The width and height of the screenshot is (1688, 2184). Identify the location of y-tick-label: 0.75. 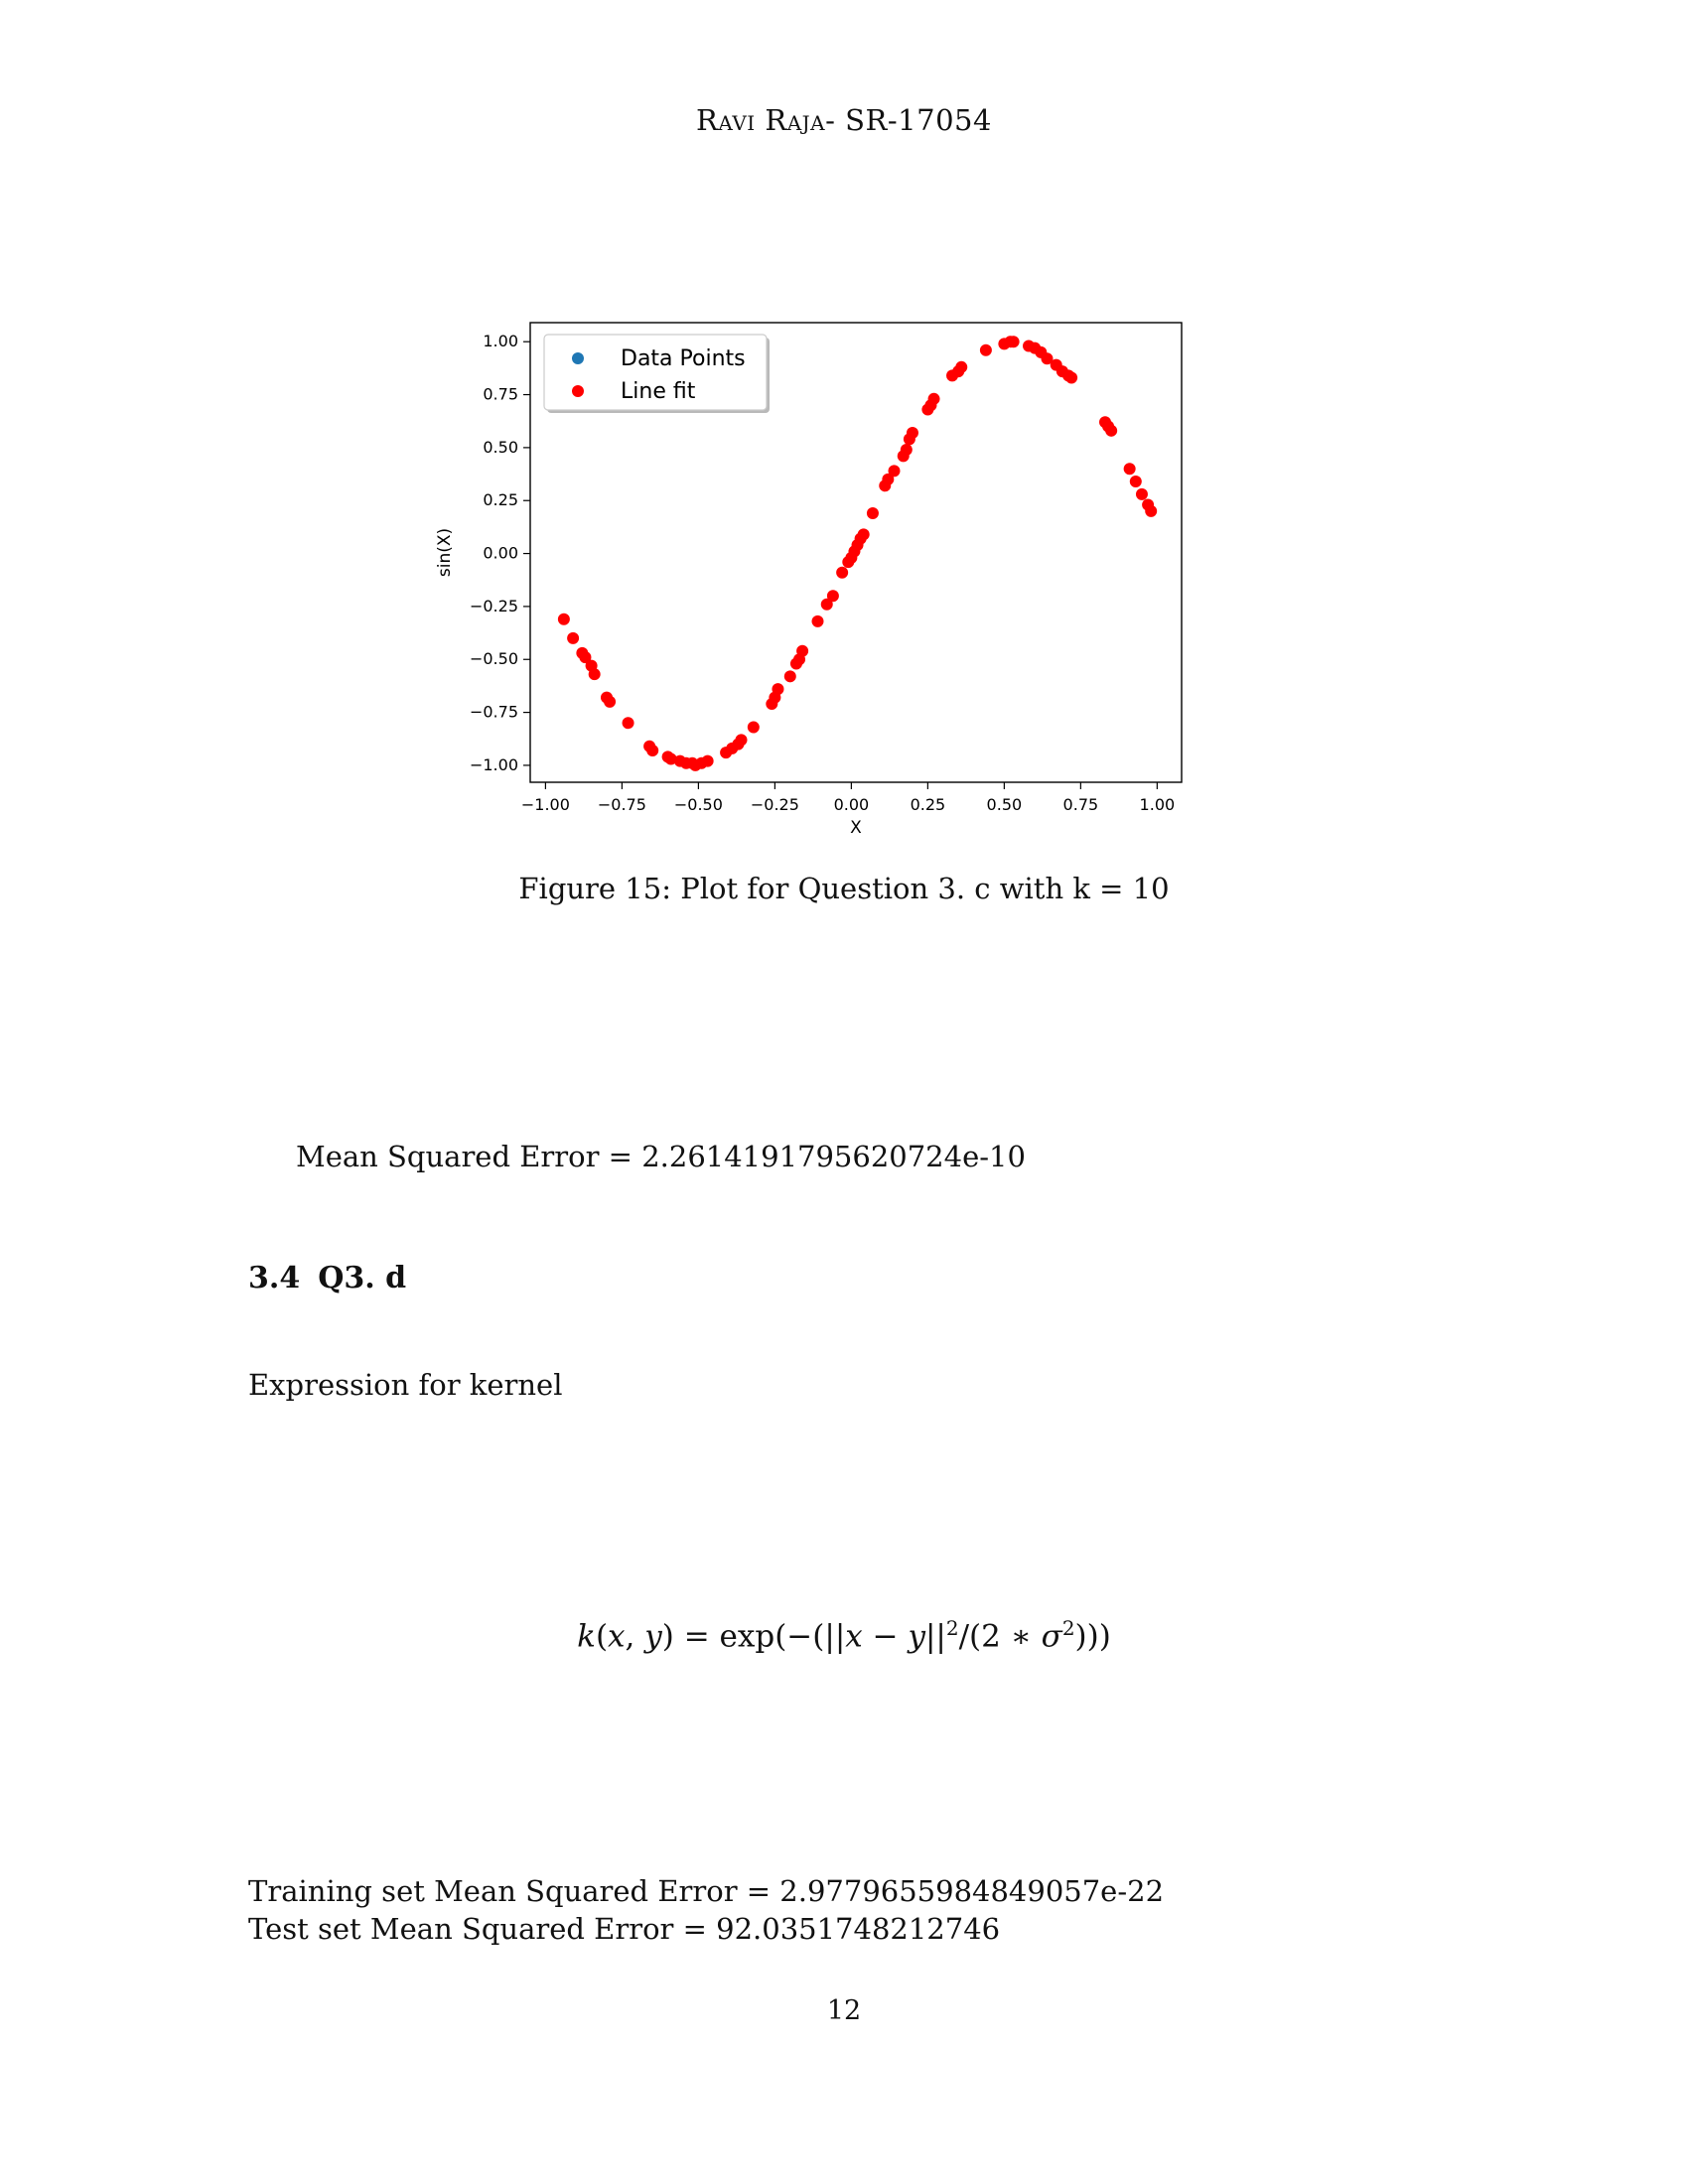
(500, 394).